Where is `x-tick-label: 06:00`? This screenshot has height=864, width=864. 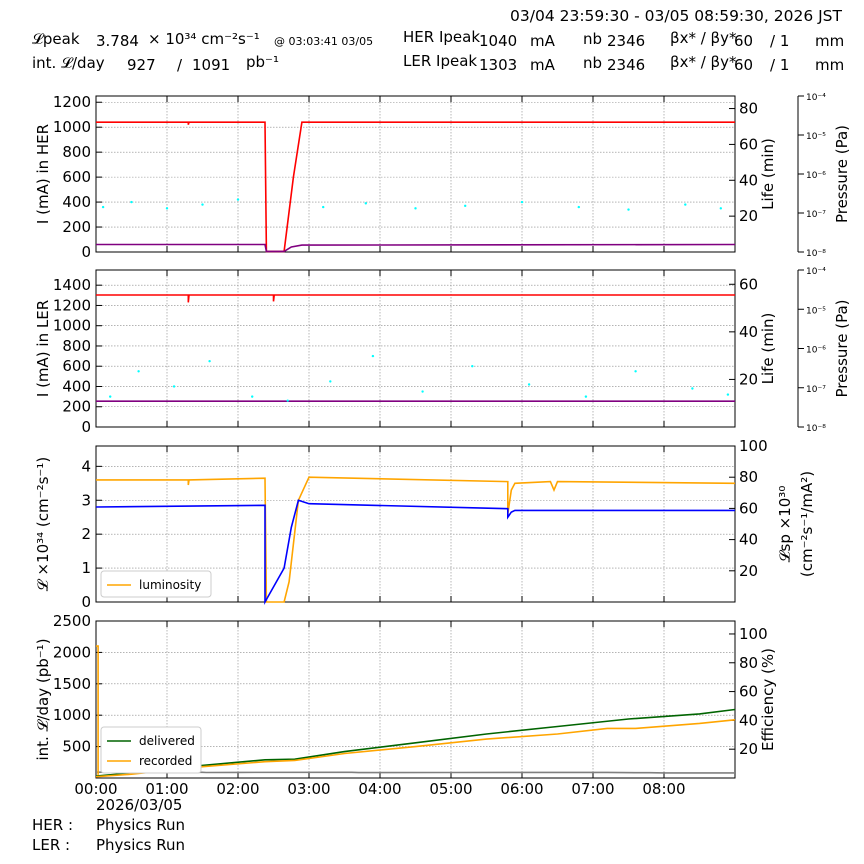
x-tick-label: 06:00 is located at coordinates (521, 789).